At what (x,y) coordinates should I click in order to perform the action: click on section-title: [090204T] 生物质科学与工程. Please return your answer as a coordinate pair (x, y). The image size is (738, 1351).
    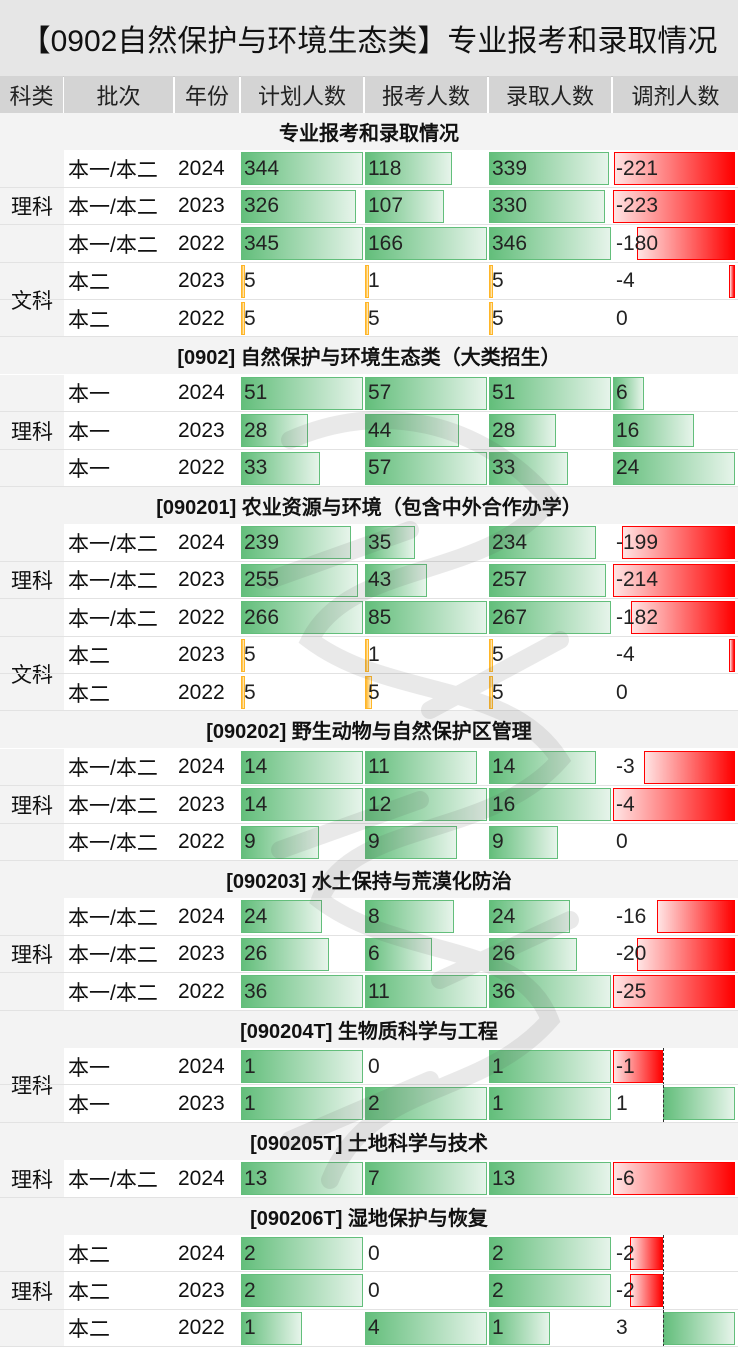
    Looking at the image, I should click on (369, 1029).